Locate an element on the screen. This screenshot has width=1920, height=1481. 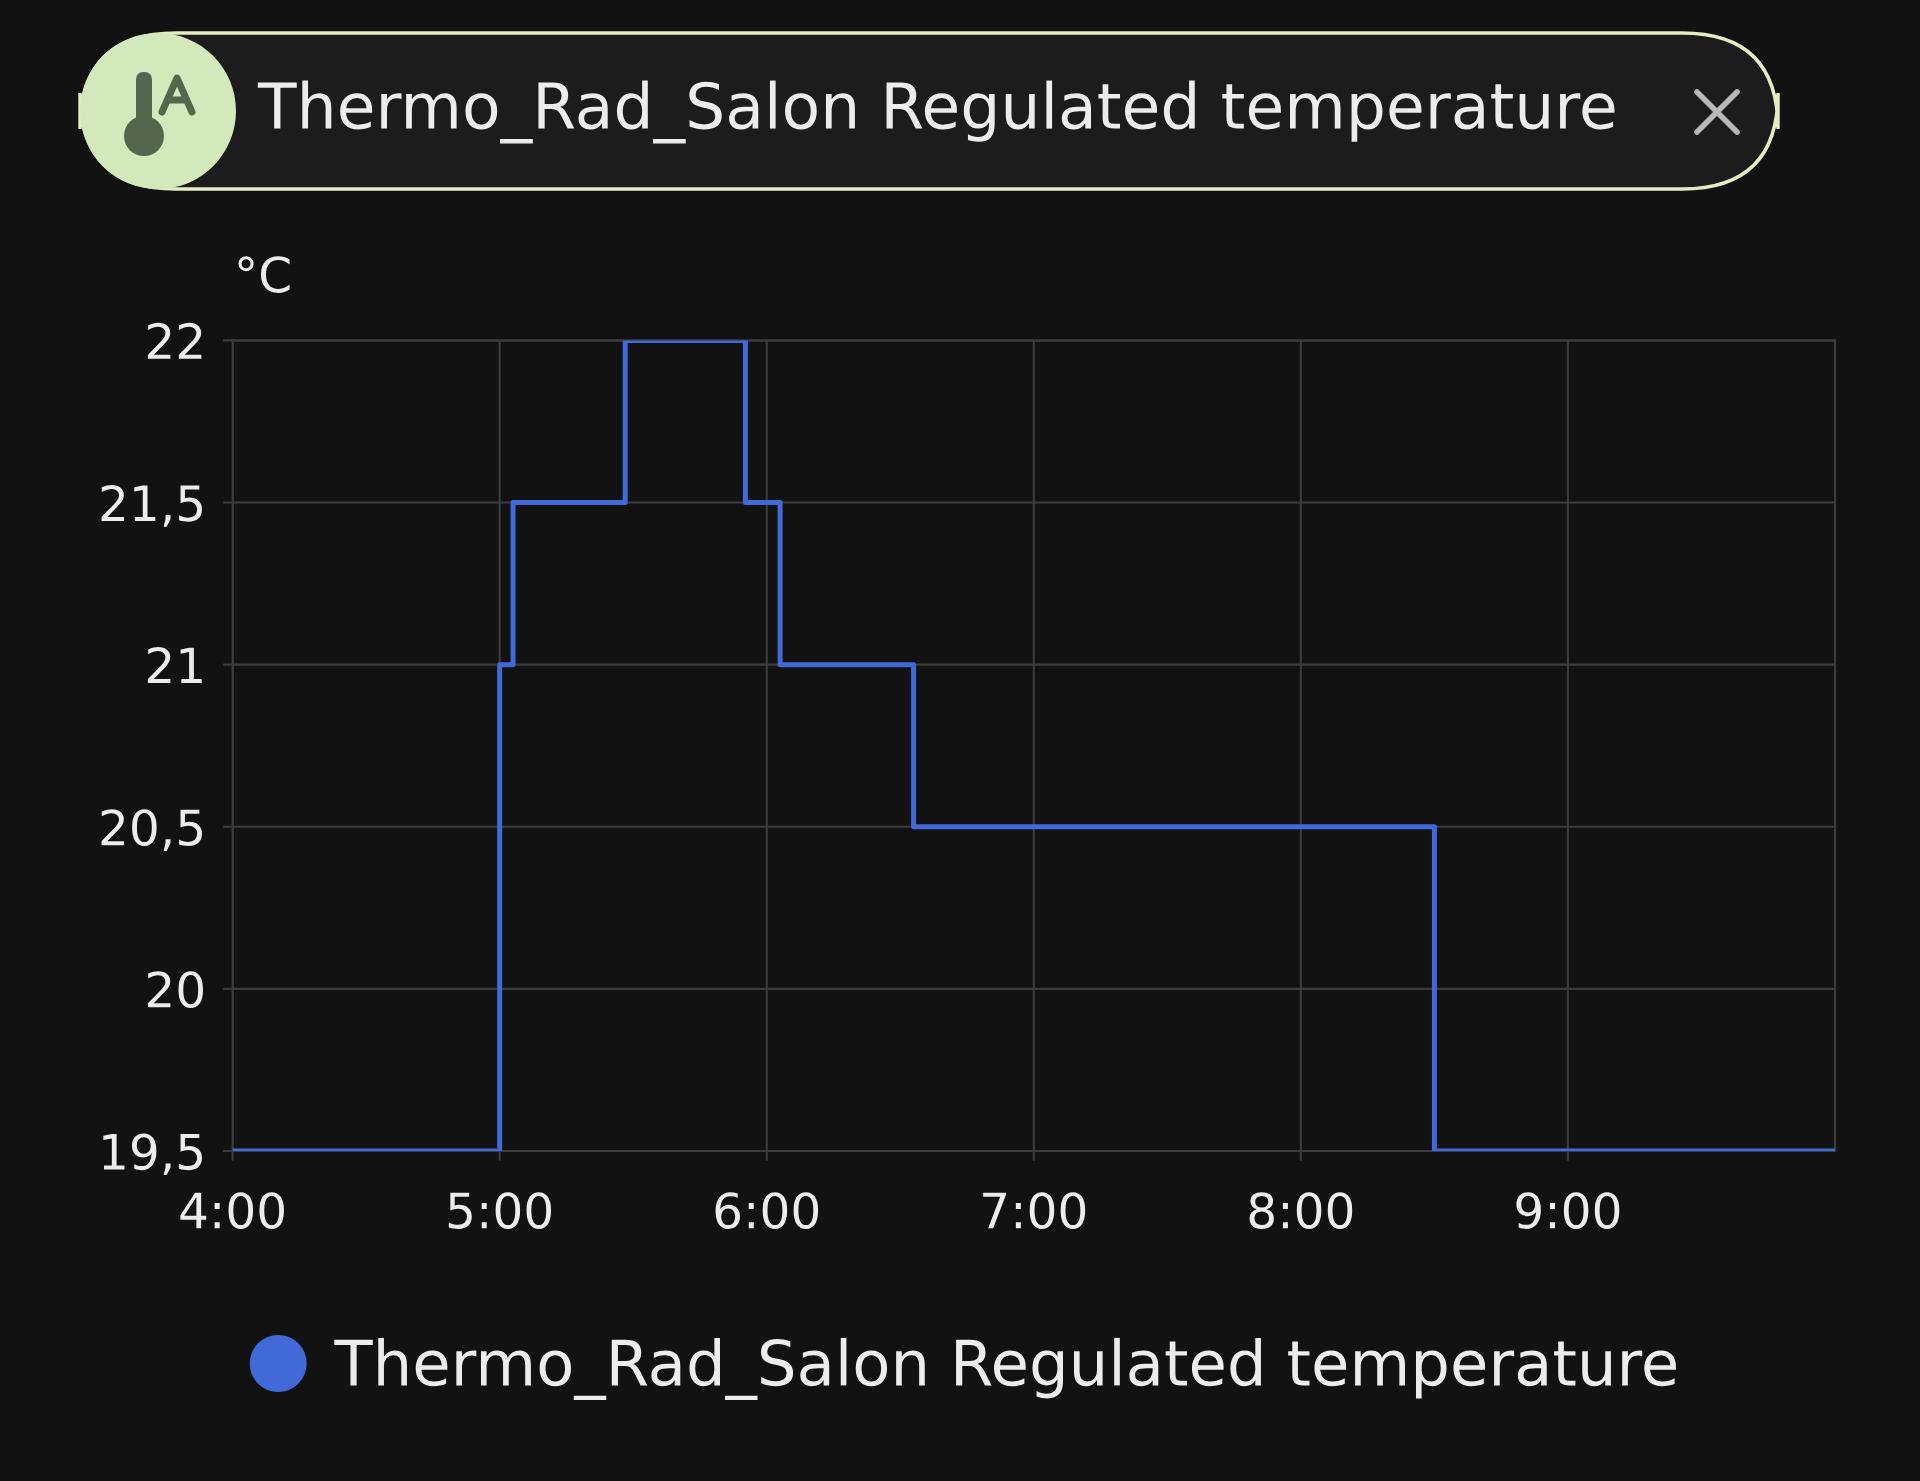
legend-label: Thermo_Rad_Salon Regulated temperature is located at coordinates (1005, 1369).